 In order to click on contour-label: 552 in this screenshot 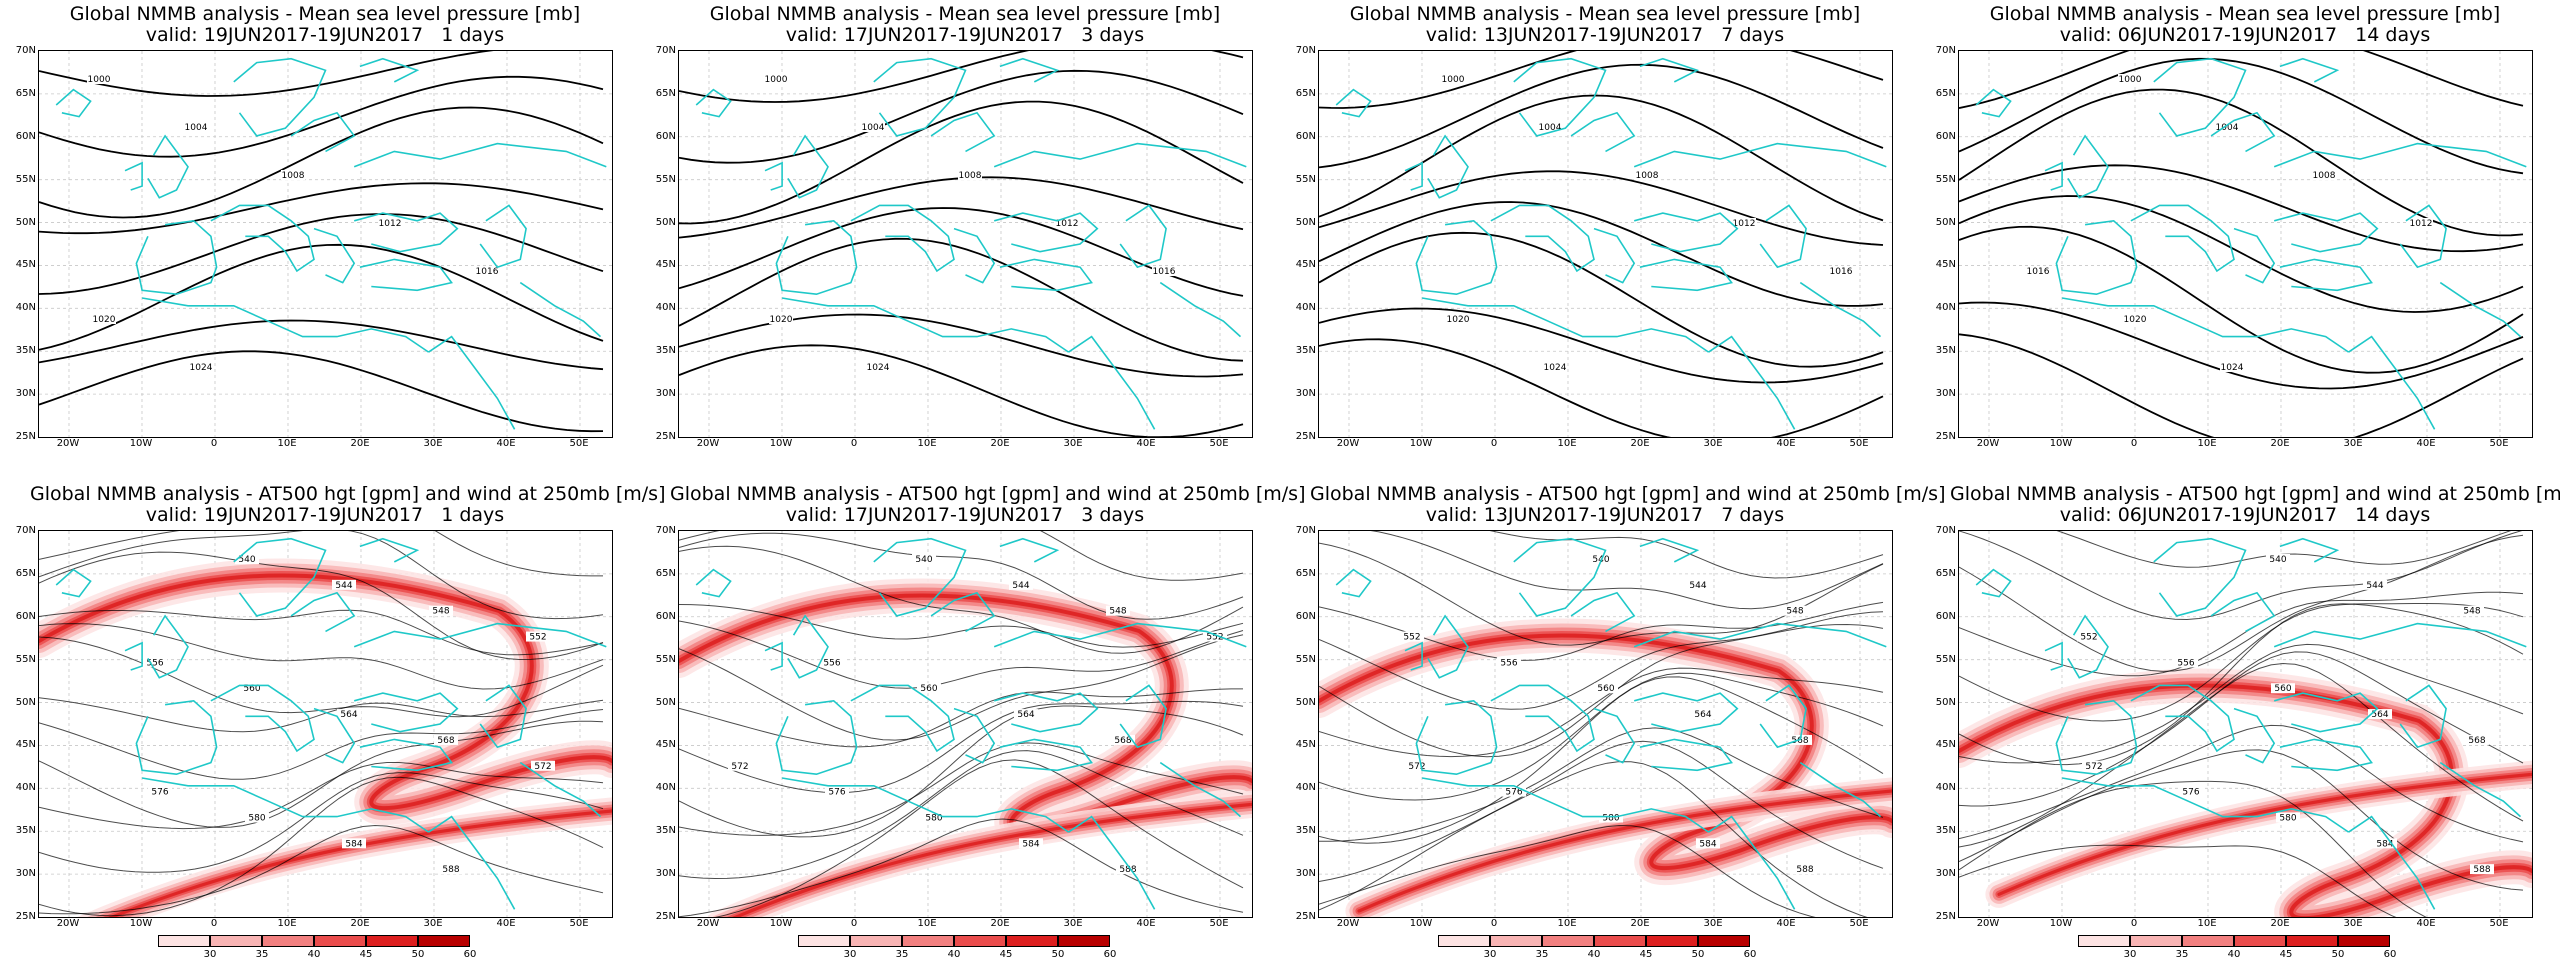, I will do `click(2088, 638)`.